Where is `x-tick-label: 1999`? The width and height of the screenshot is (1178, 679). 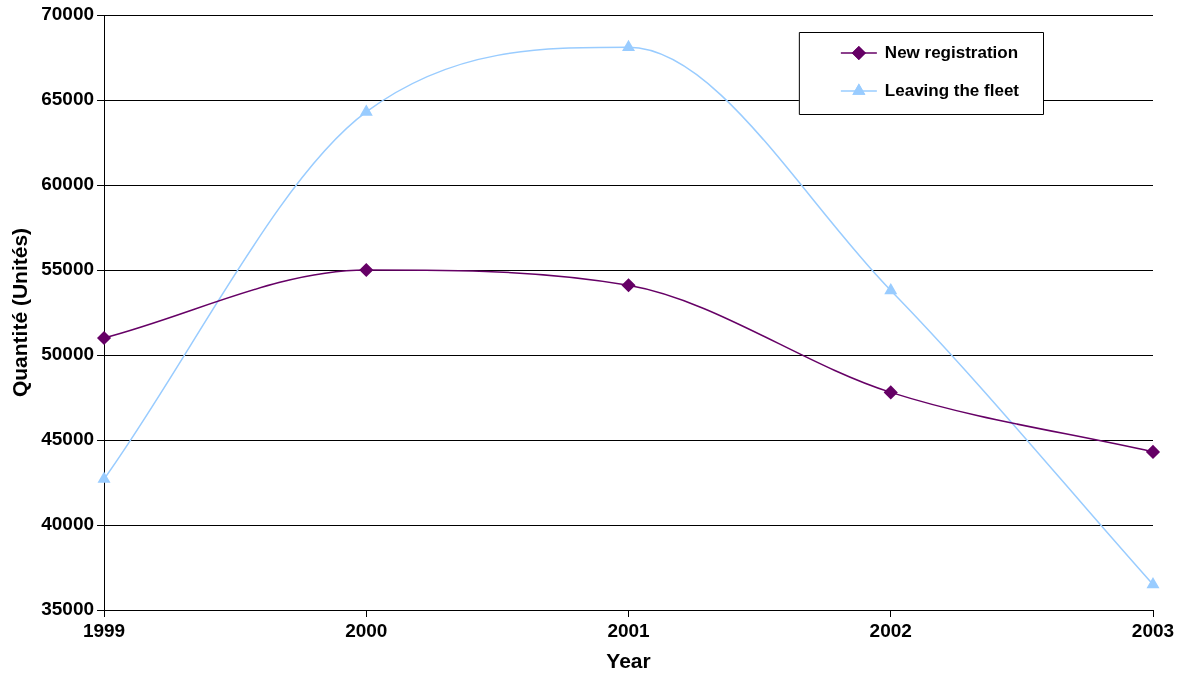 x-tick-label: 1999 is located at coordinates (104, 630).